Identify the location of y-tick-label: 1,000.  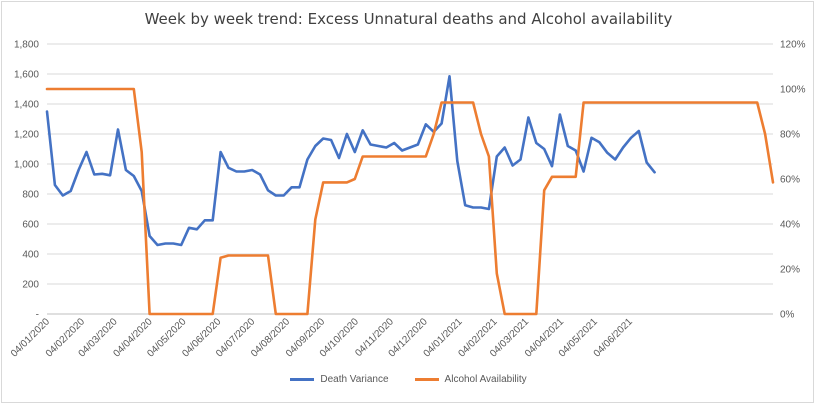
(26, 165).